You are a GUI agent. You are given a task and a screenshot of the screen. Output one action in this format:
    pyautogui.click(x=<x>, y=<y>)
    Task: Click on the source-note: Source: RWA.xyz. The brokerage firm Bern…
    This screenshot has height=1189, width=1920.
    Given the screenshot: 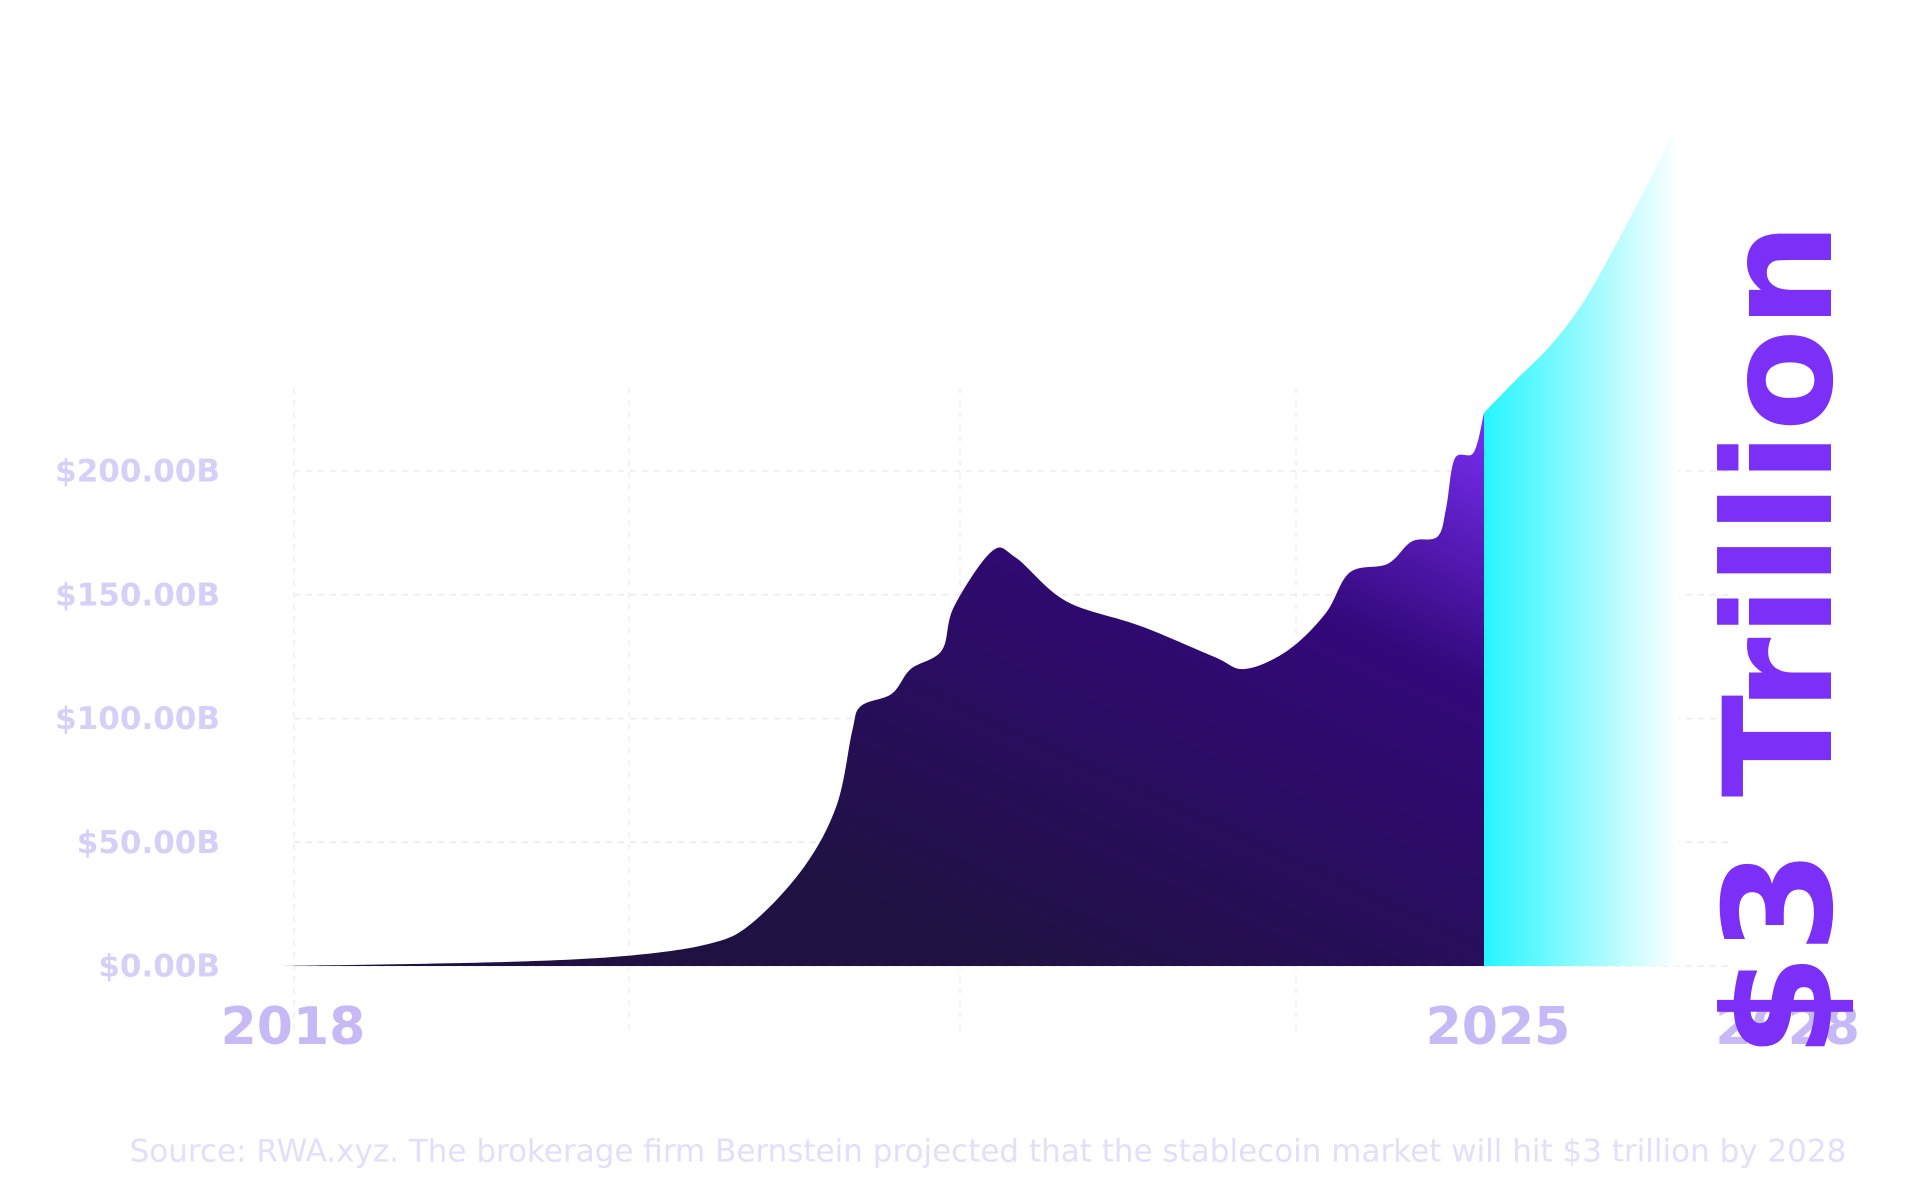 What is the action you would take?
    pyautogui.click(x=988, y=1152)
    